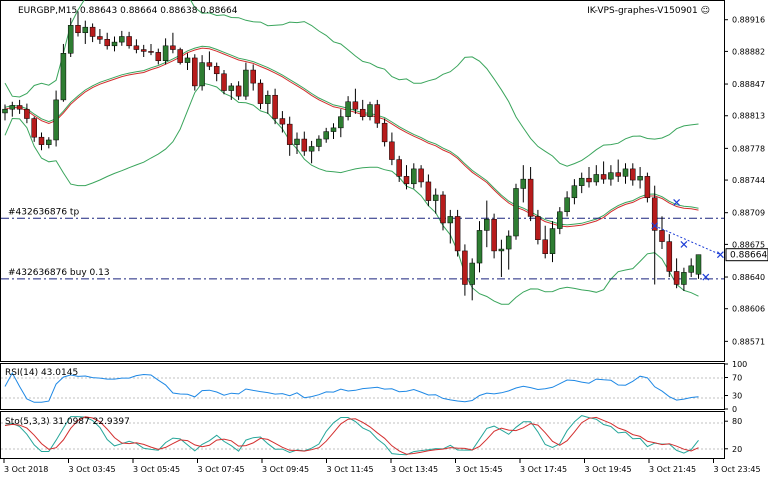 The width and height of the screenshot is (768, 480). I want to click on order-lines: #432636876 tp #432636876 buy 0.13, so click(362, 243).